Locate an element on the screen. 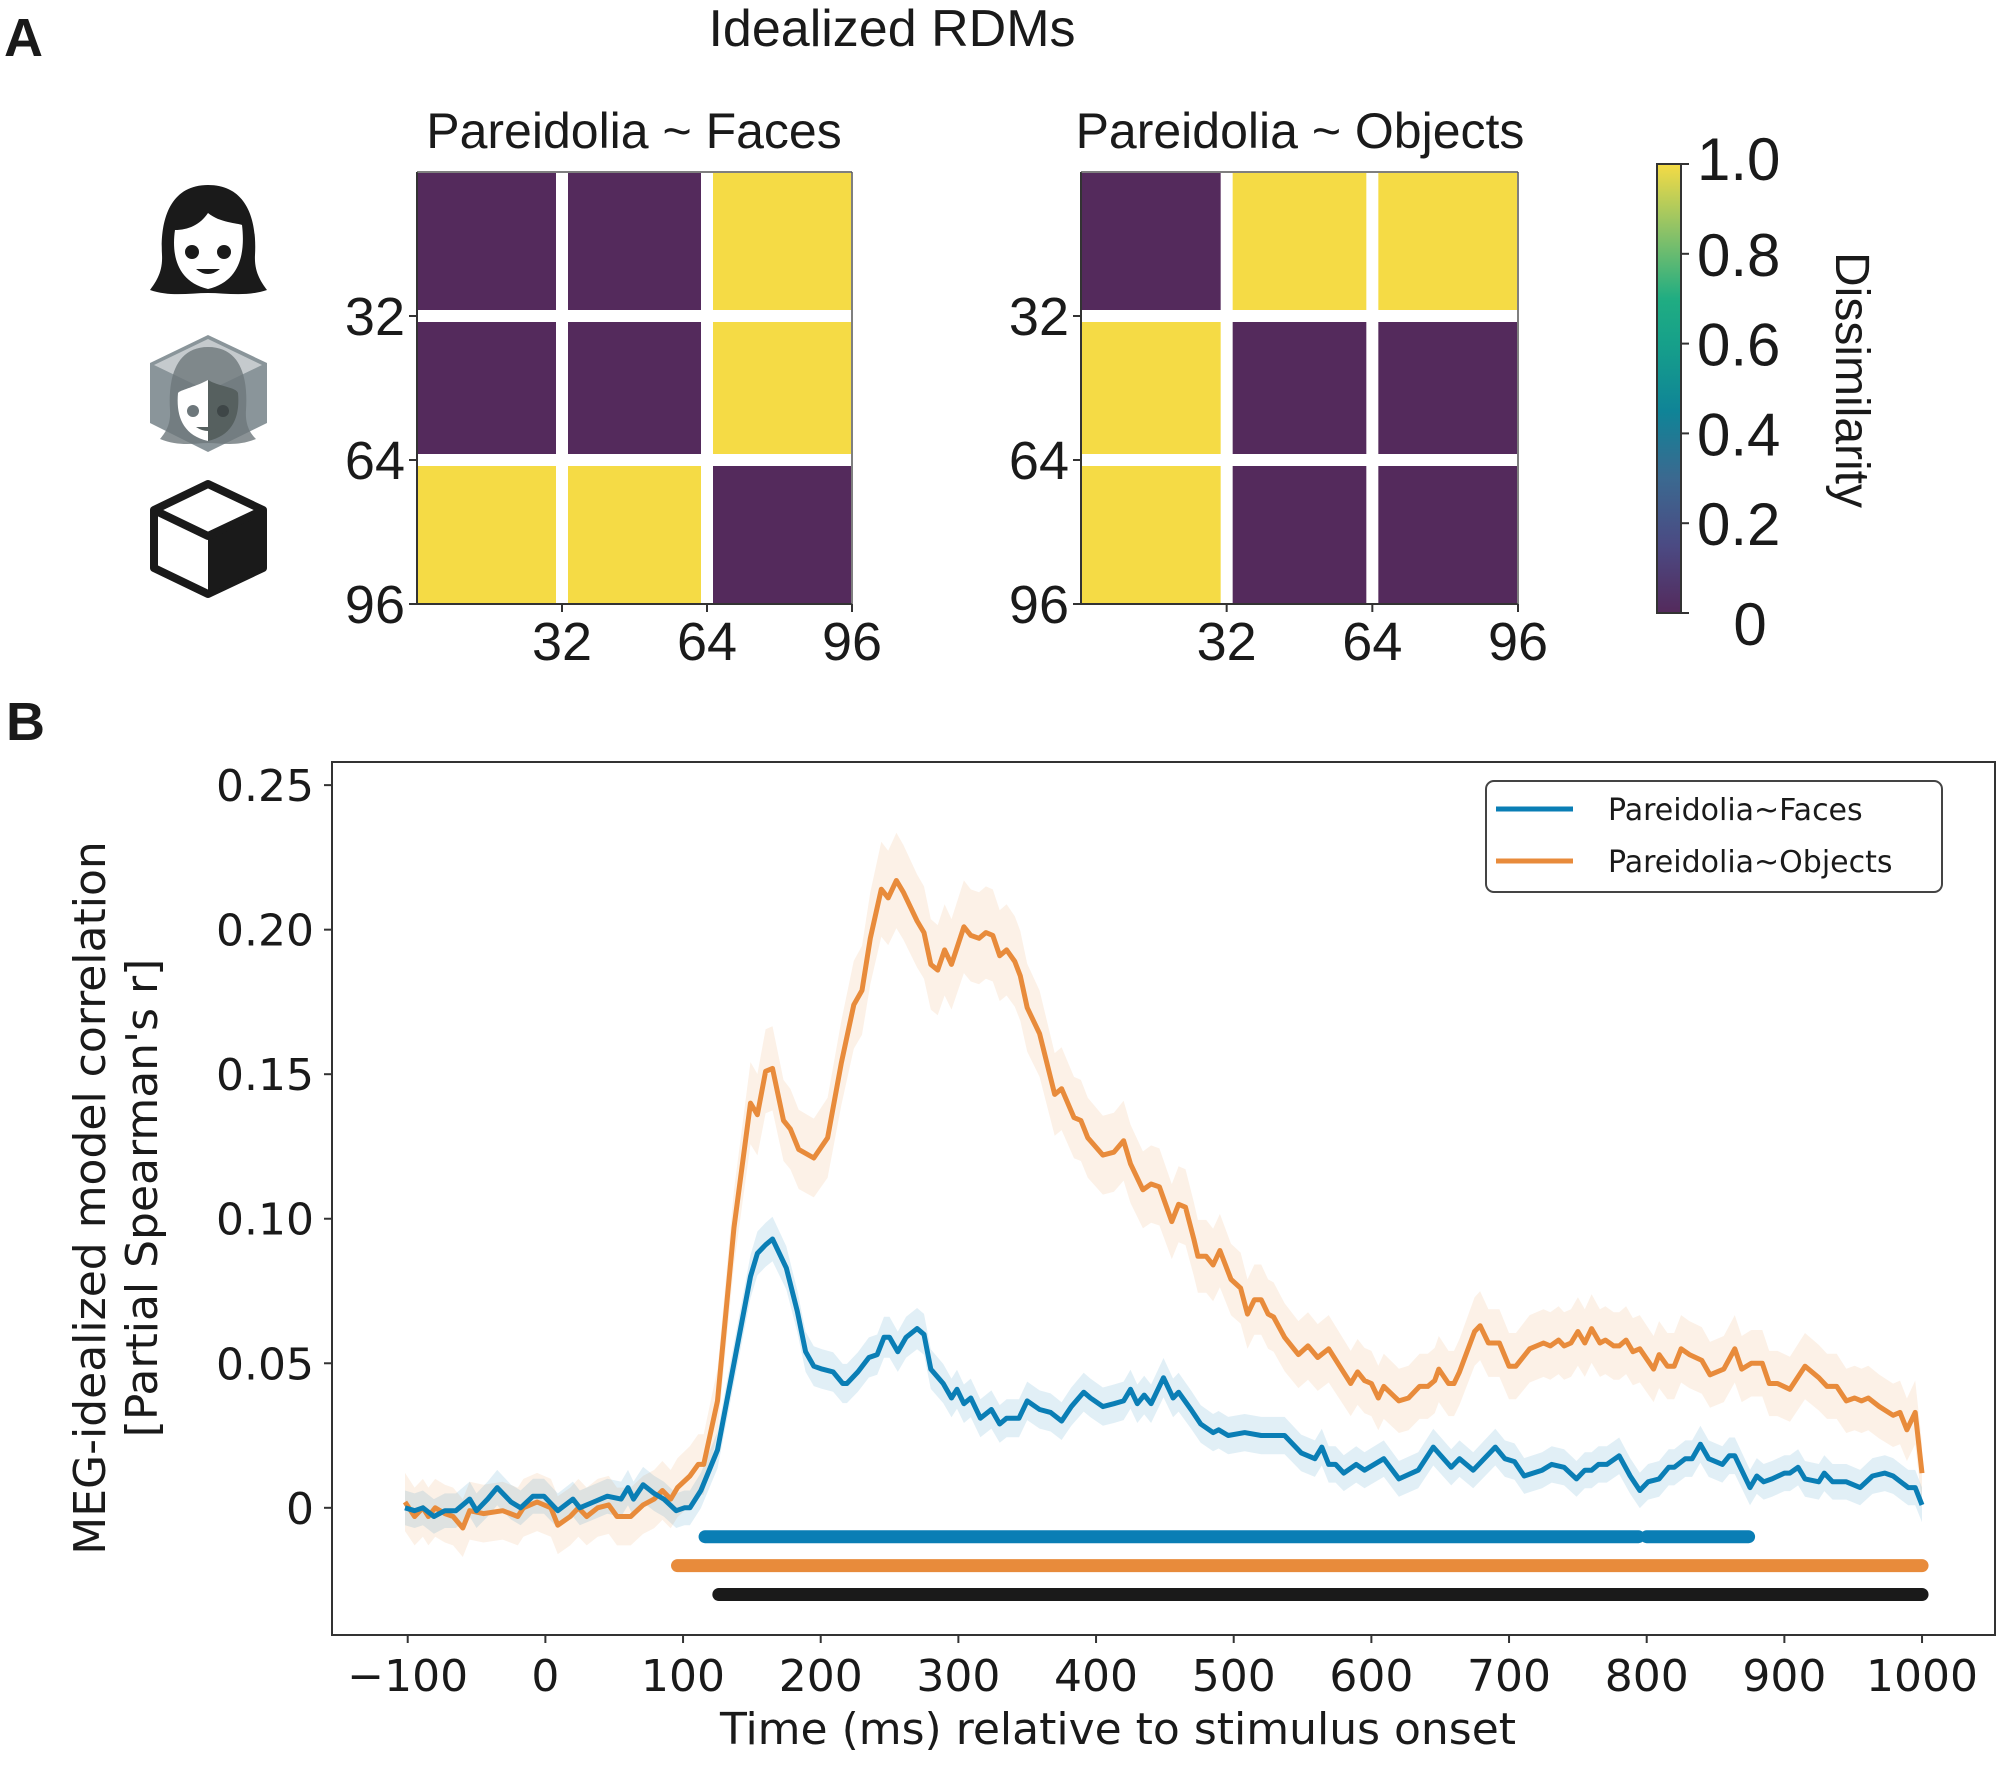  face-icon is located at coordinates (208, 240).